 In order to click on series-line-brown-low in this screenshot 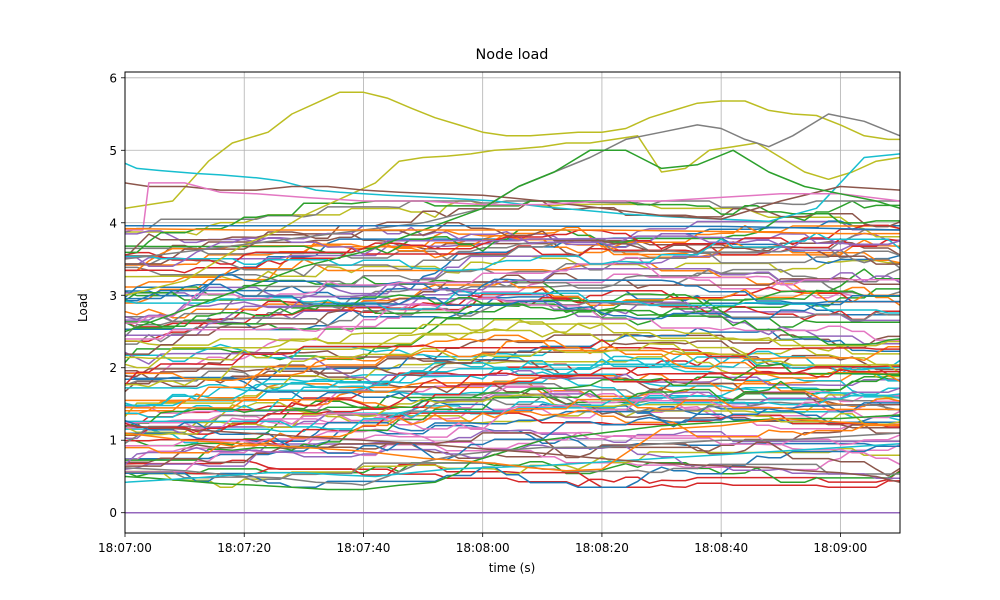, I will do `click(512, 454)`.